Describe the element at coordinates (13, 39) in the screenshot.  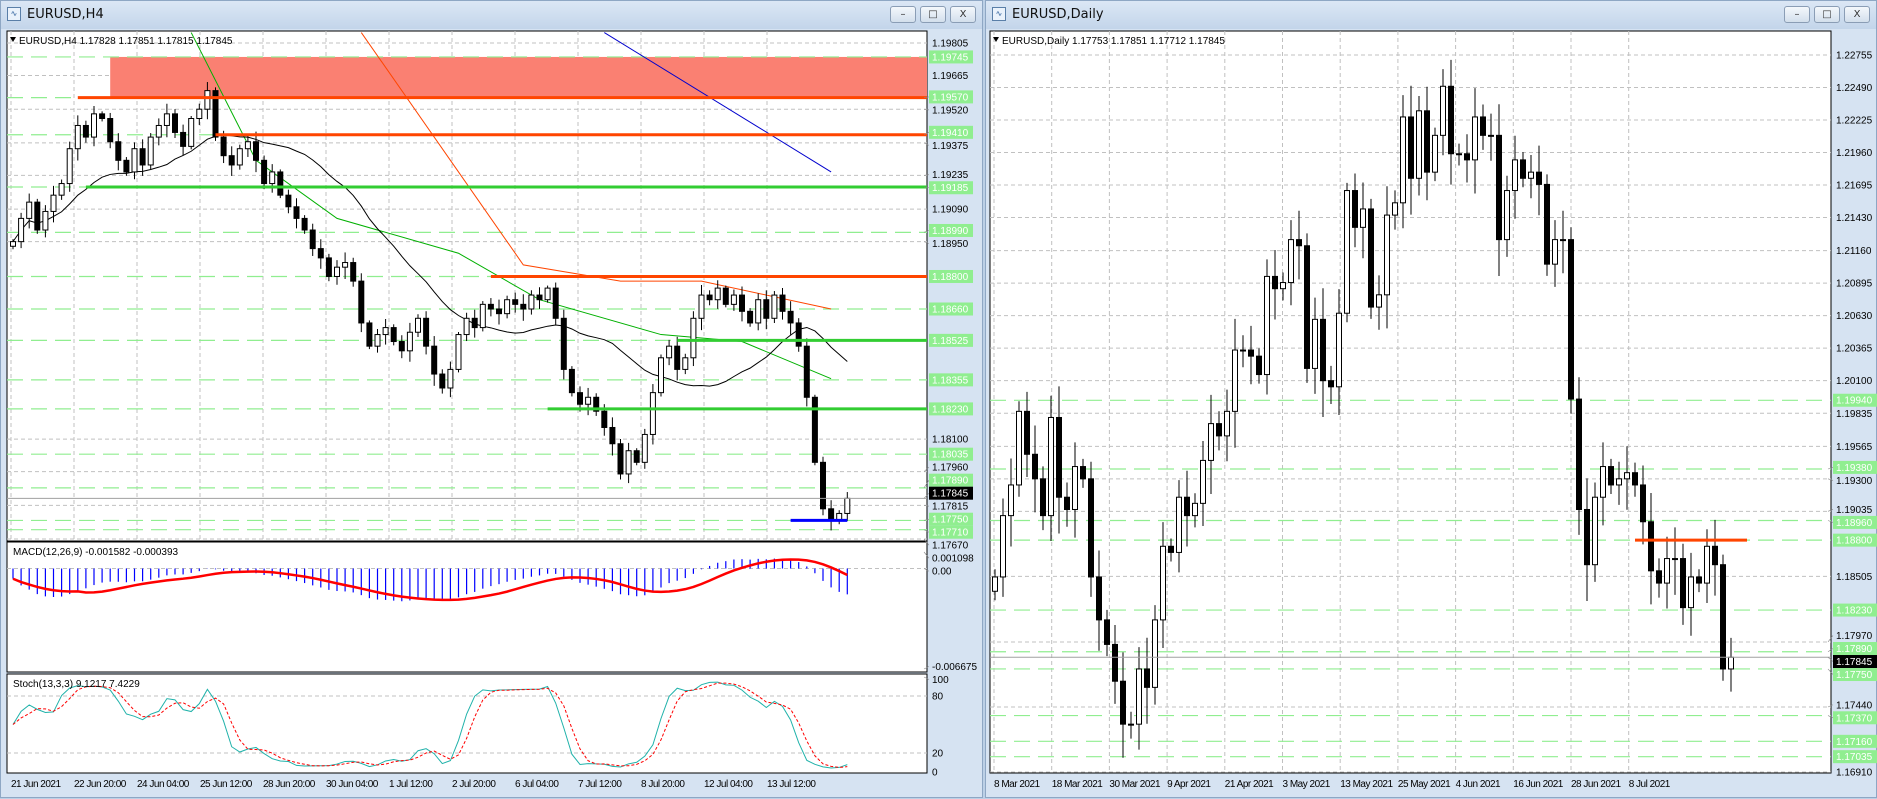
I see `collapse-triangle-icon` at that location.